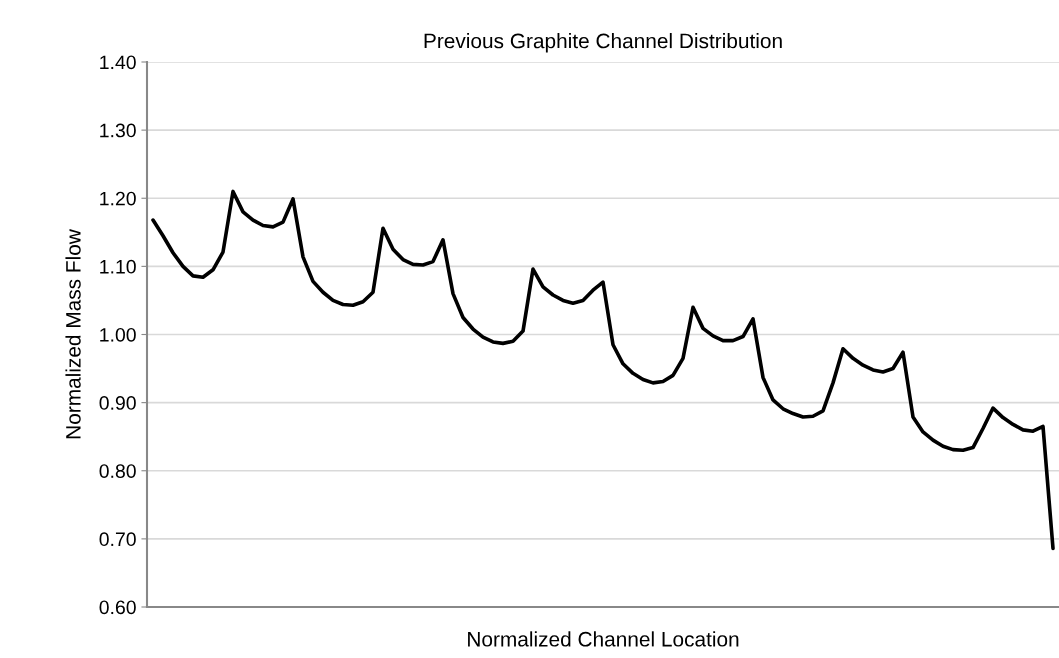  I want to click on y-axis-title: Normalized Mass Flow, so click(73, 334).